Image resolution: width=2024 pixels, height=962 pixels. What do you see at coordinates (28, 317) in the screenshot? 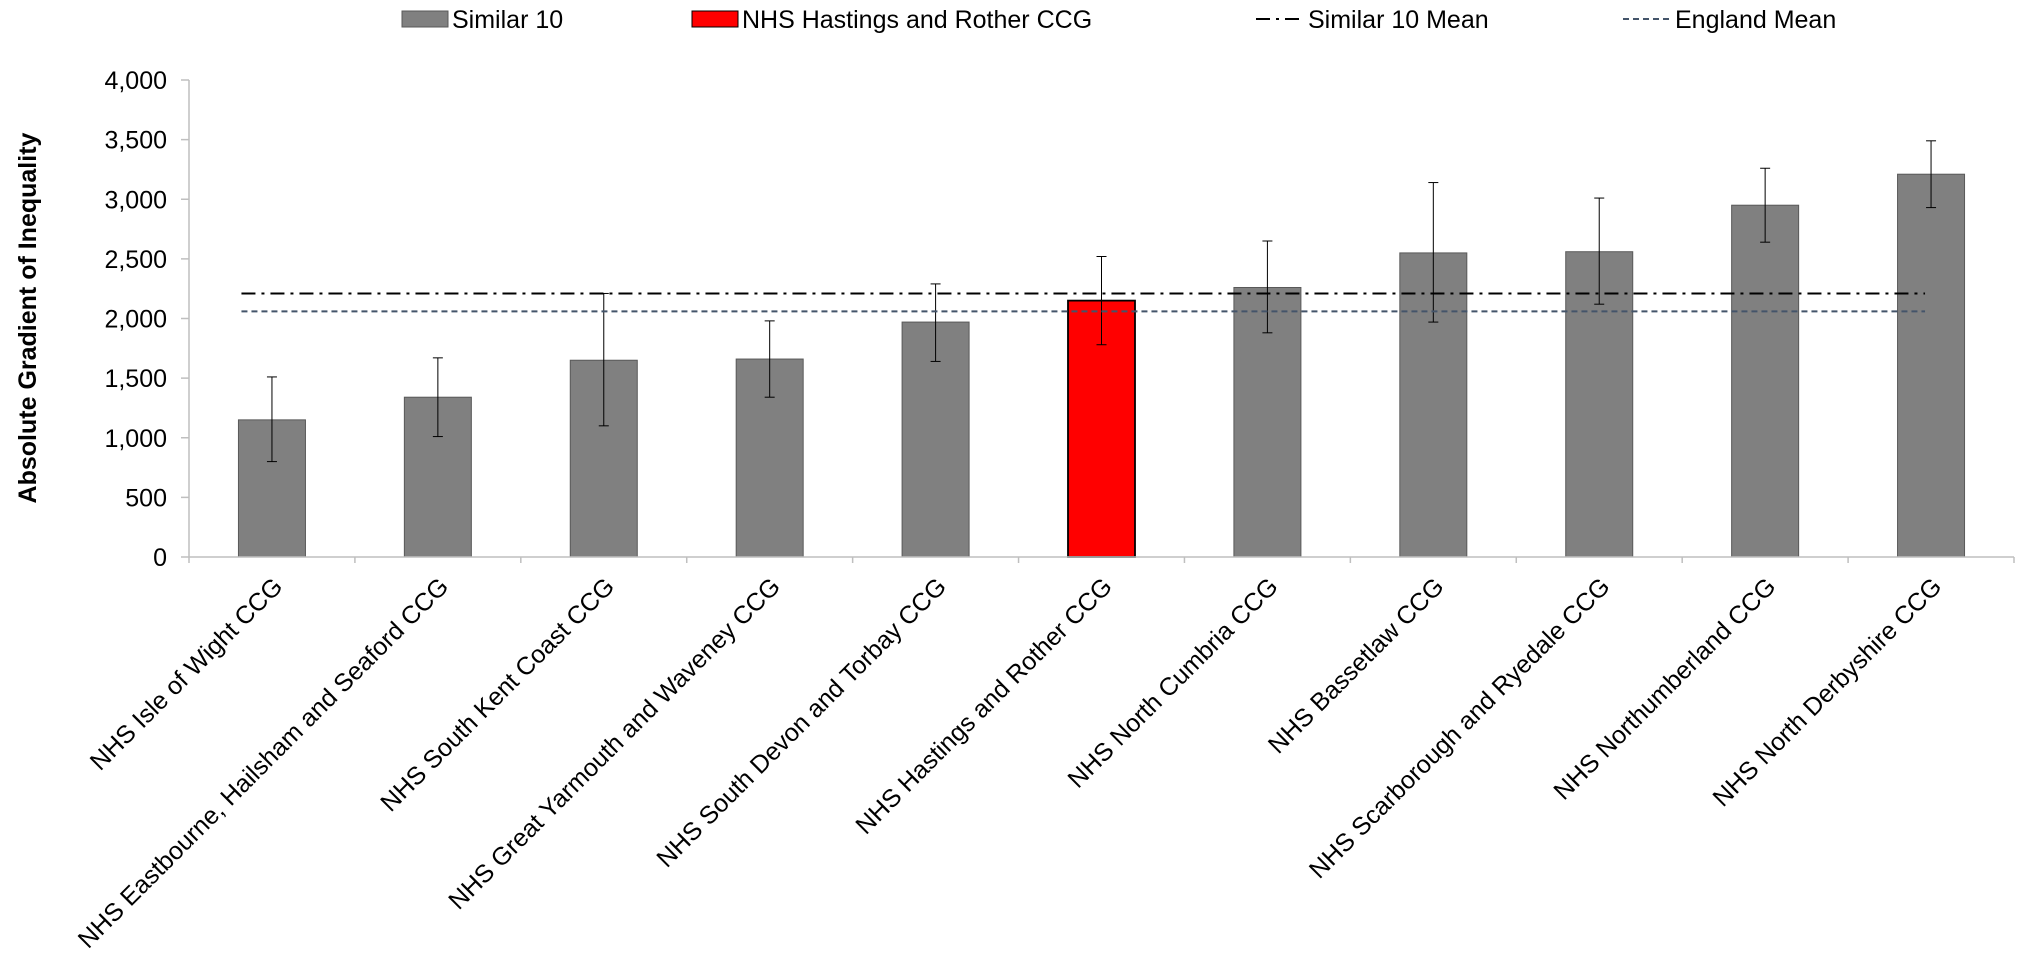
I see `y-axis-title: Absolute Gradient of Inequality` at bounding box center [28, 317].